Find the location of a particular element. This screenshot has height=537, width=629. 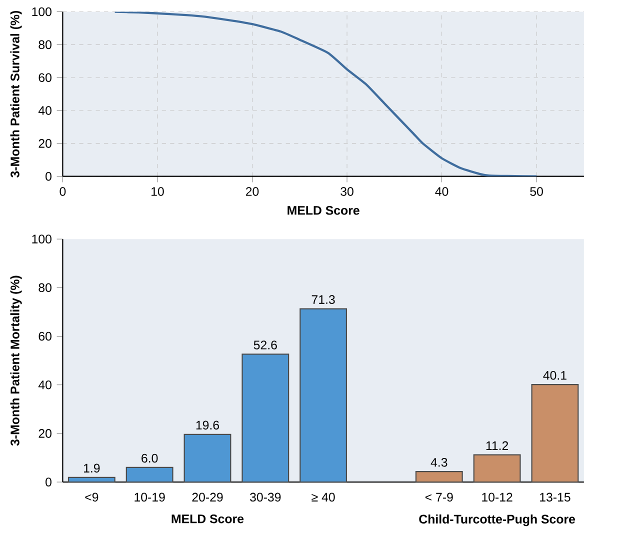

x-tick-label: 30 is located at coordinates (347, 191).